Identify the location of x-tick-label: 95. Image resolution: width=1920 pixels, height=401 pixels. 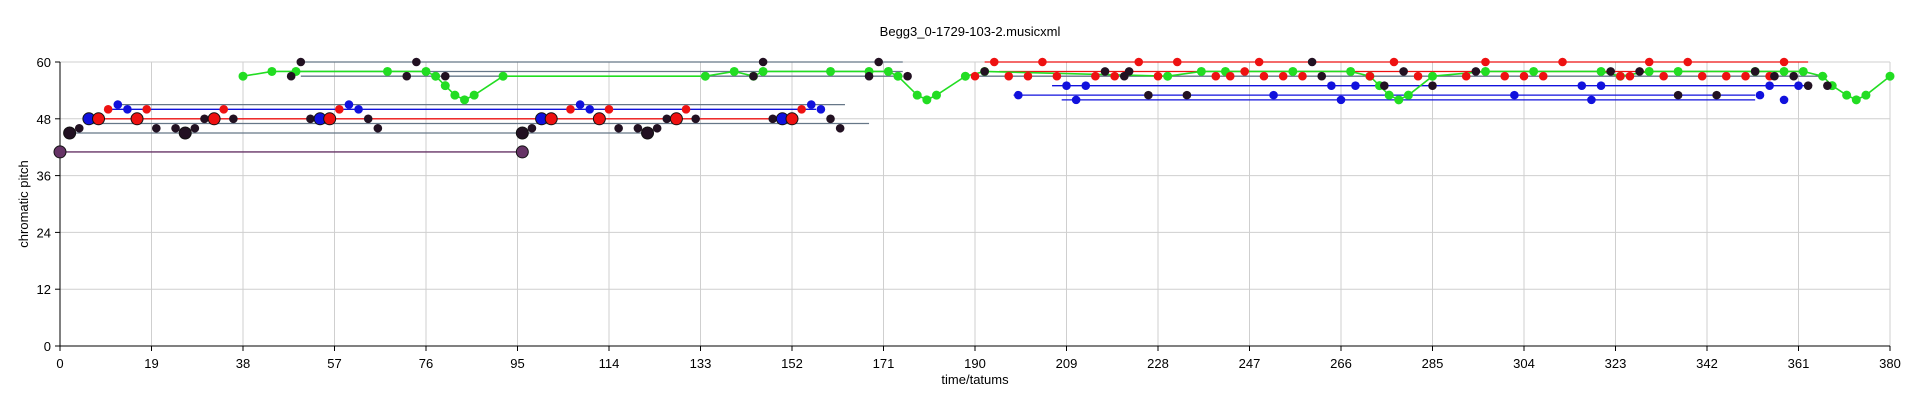
(517, 363).